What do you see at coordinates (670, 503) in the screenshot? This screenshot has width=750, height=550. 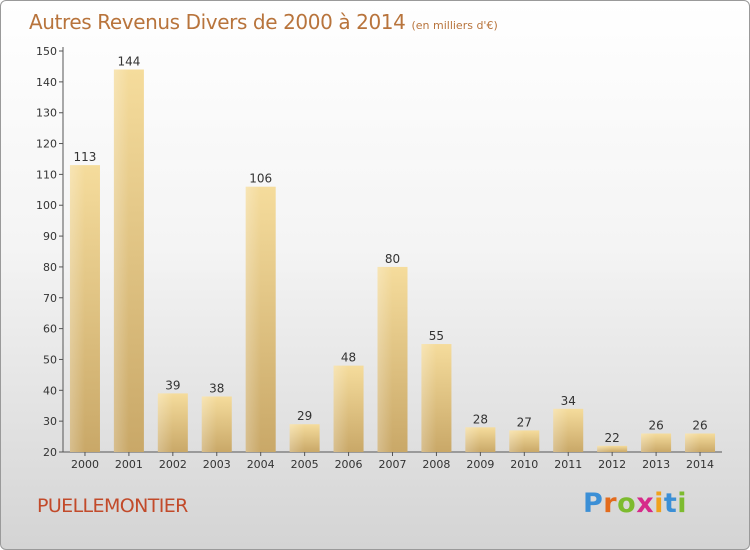 I see `logo-letter: t` at bounding box center [670, 503].